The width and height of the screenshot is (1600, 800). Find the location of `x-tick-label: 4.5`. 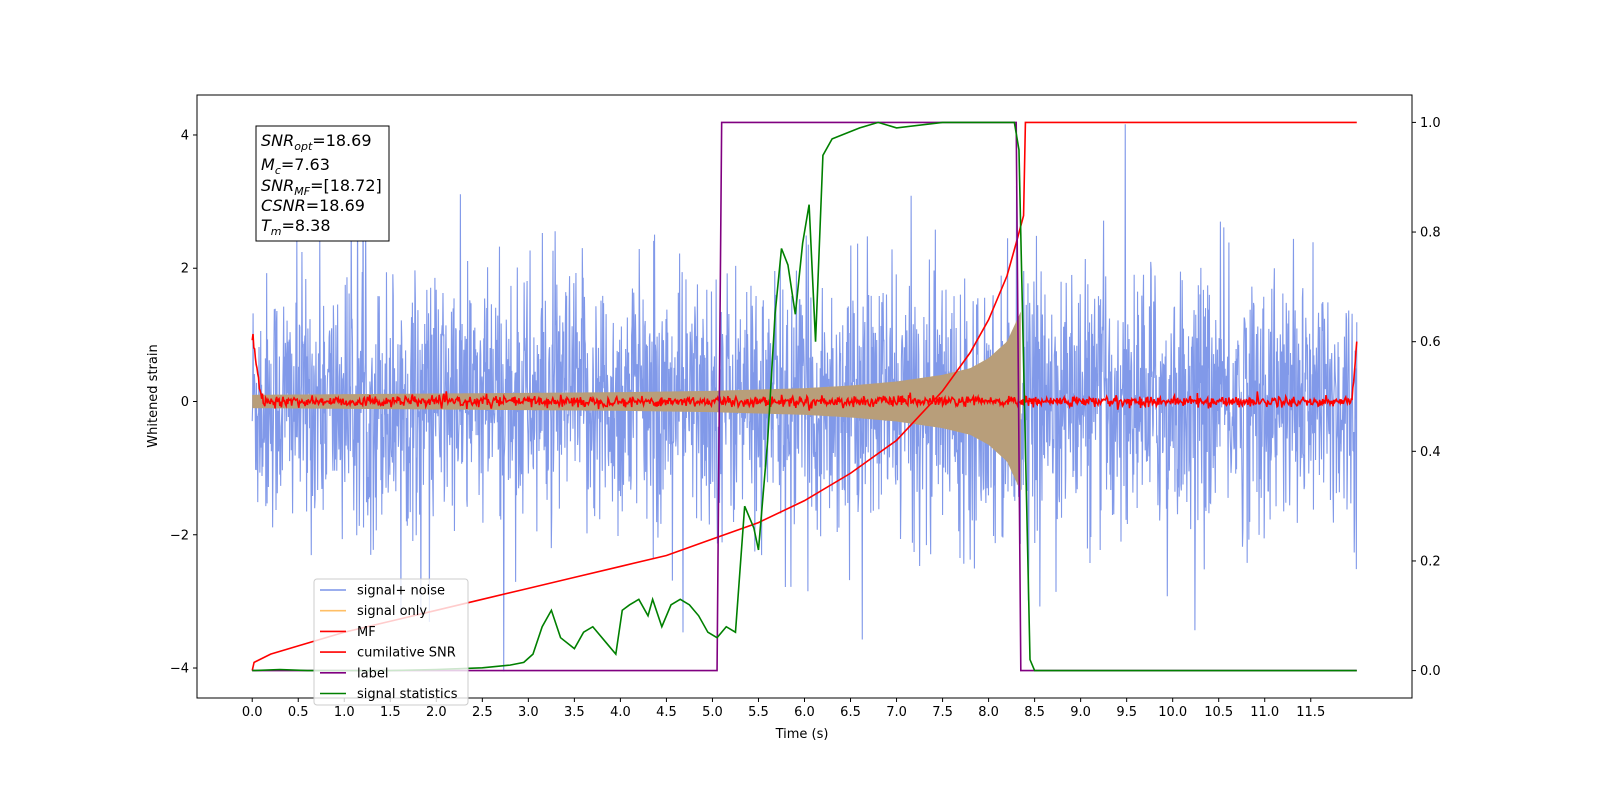

x-tick-label: 4.5 is located at coordinates (666, 712).